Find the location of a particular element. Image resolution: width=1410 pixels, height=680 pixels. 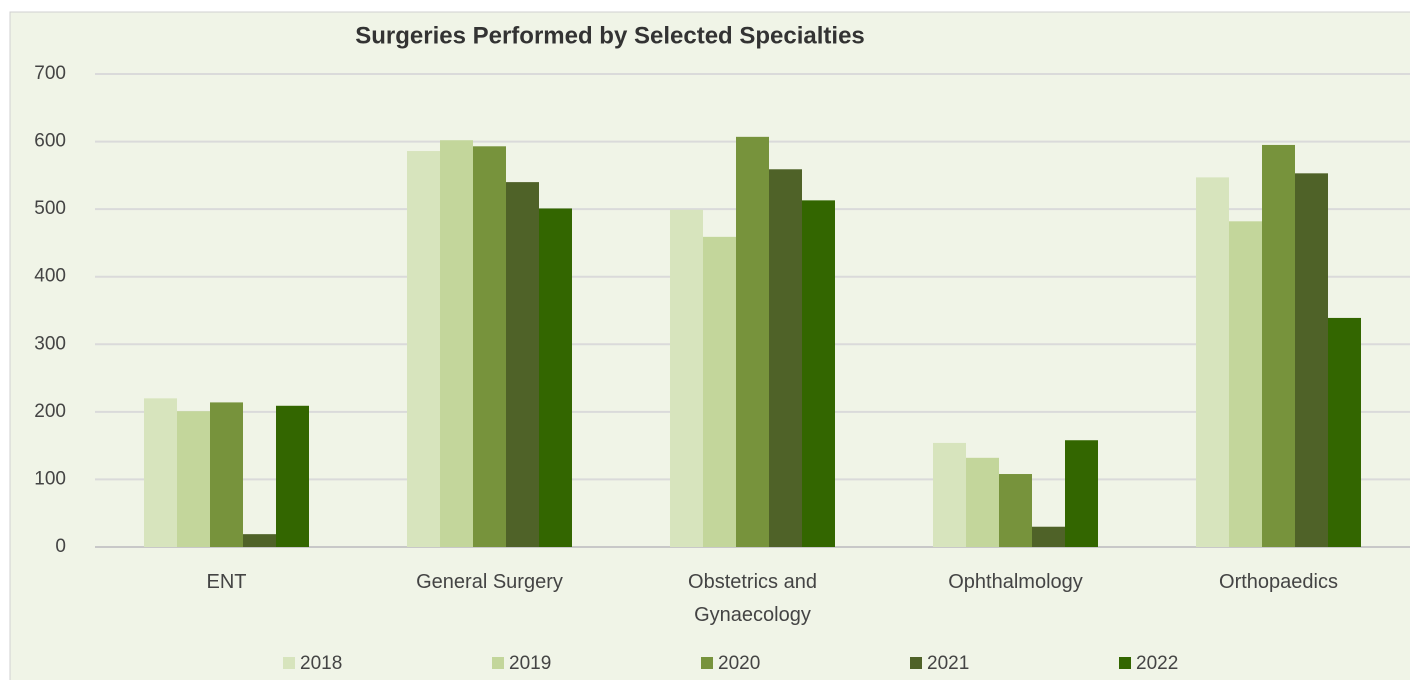

x-tick-label: General Surgery is located at coordinates (489, 582).